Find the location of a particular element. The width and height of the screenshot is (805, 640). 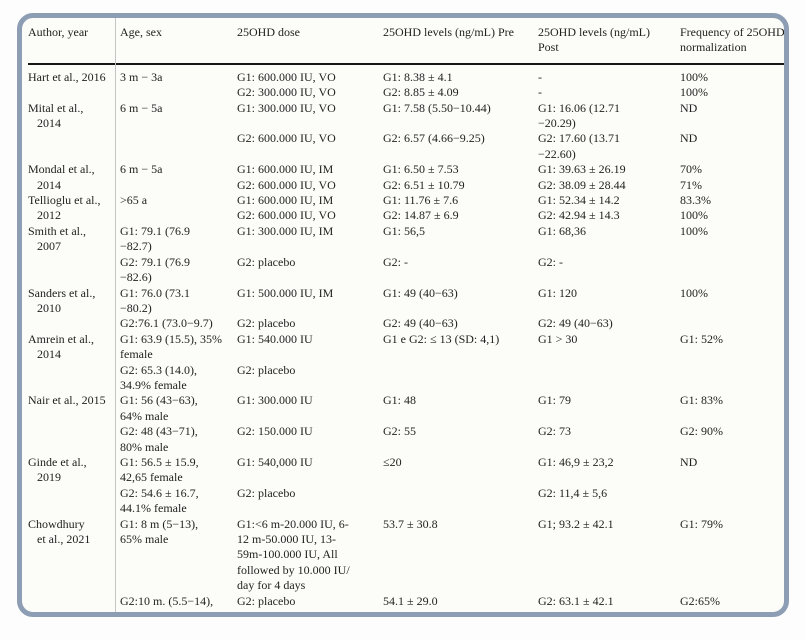

cell-pre: G2: 55 is located at coordinates (460, 439).